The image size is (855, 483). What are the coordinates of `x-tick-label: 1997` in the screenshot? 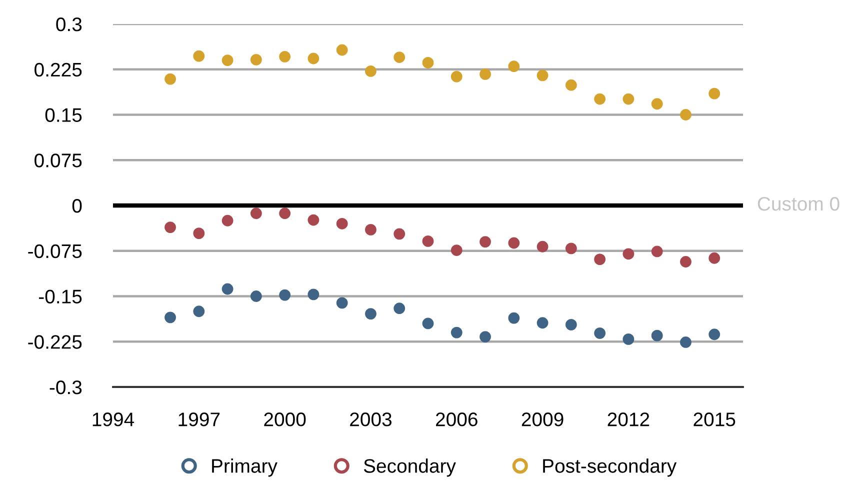 It's located at (199, 419).